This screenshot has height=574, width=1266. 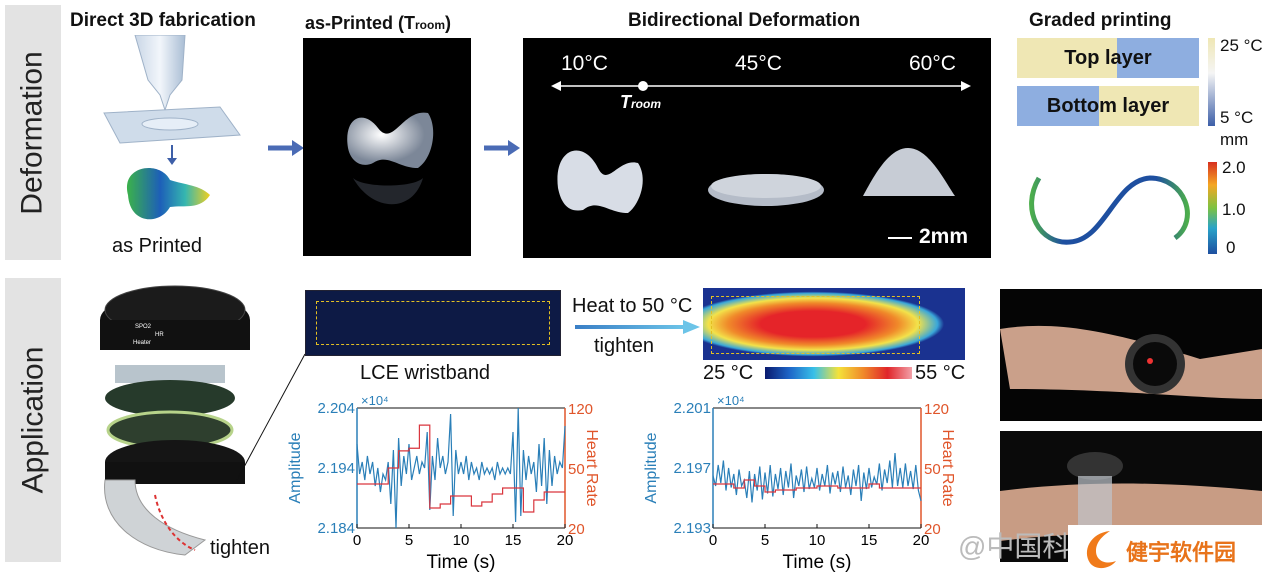 What do you see at coordinates (448, 23) in the screenshot?
I see `title-text: )` at bounding box center [448, 23].